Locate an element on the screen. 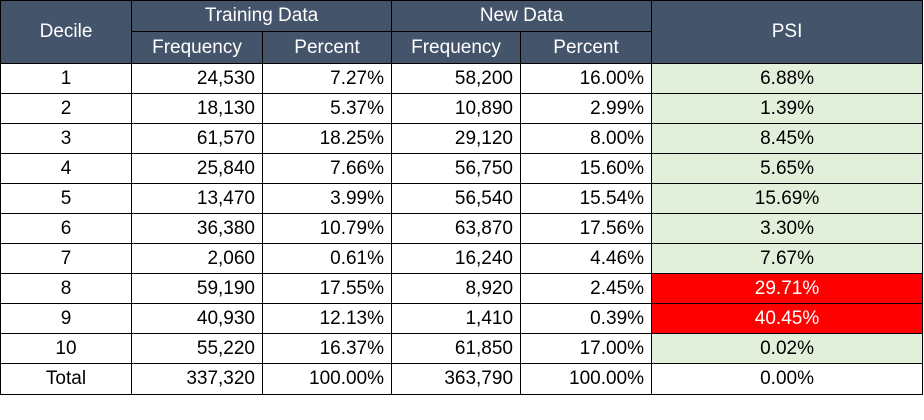 Image resolution: width=924 pixels, height=420 pixels. total-row: Total 337,320 100.00% 363,790 100.00% 0.00% is located at coordinates (462, 379).